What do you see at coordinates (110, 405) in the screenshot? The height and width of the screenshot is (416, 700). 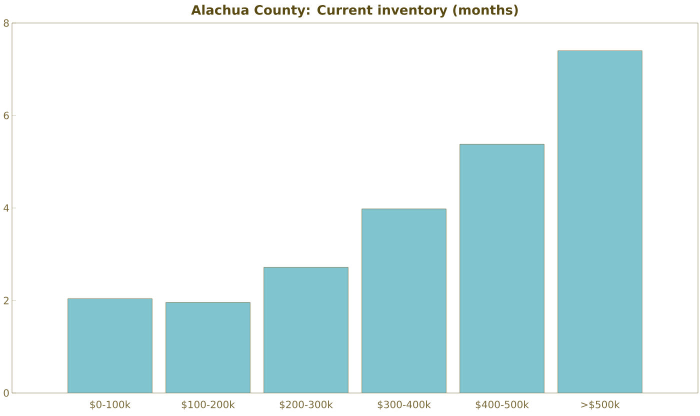 I see `x-tick-label: $0-100k` at bounding box center [110, 405].